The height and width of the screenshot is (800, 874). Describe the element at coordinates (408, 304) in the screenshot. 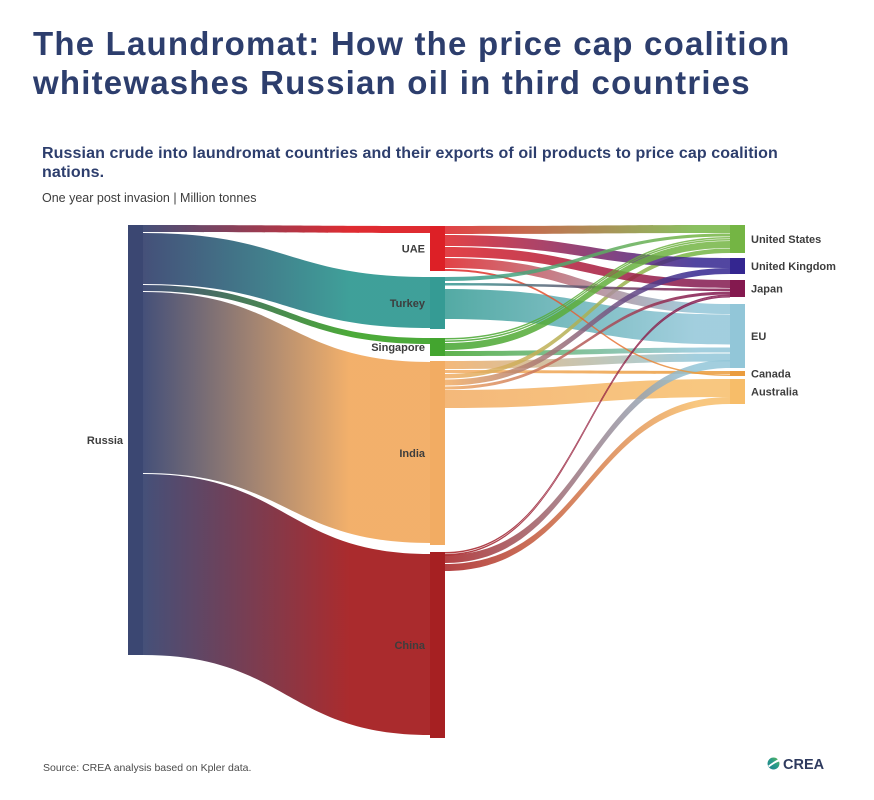

I see `svg-text: Turkey` at that location.